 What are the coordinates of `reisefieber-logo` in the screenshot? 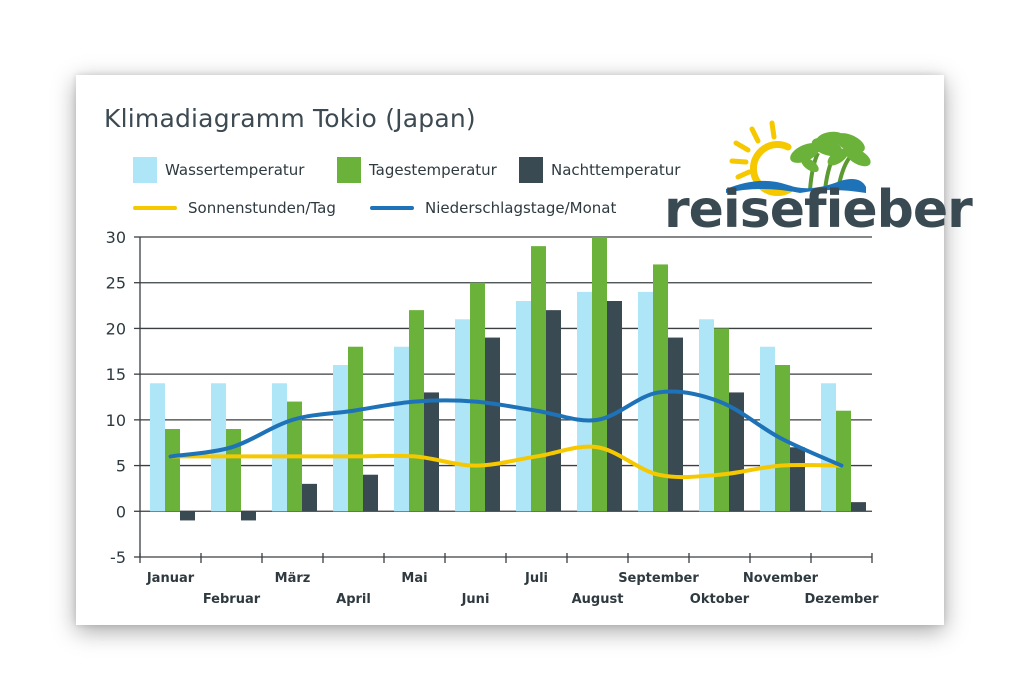 It's located at (798, 158).